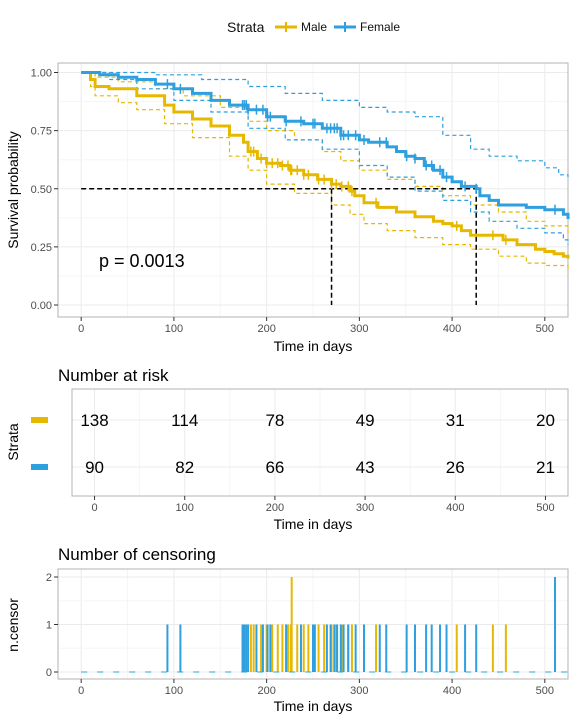 The height and width of the screenshot is (720, 576). I want to click on risk-table-x-ticks: 0 100 200 300 400 500, so click(323, 505).